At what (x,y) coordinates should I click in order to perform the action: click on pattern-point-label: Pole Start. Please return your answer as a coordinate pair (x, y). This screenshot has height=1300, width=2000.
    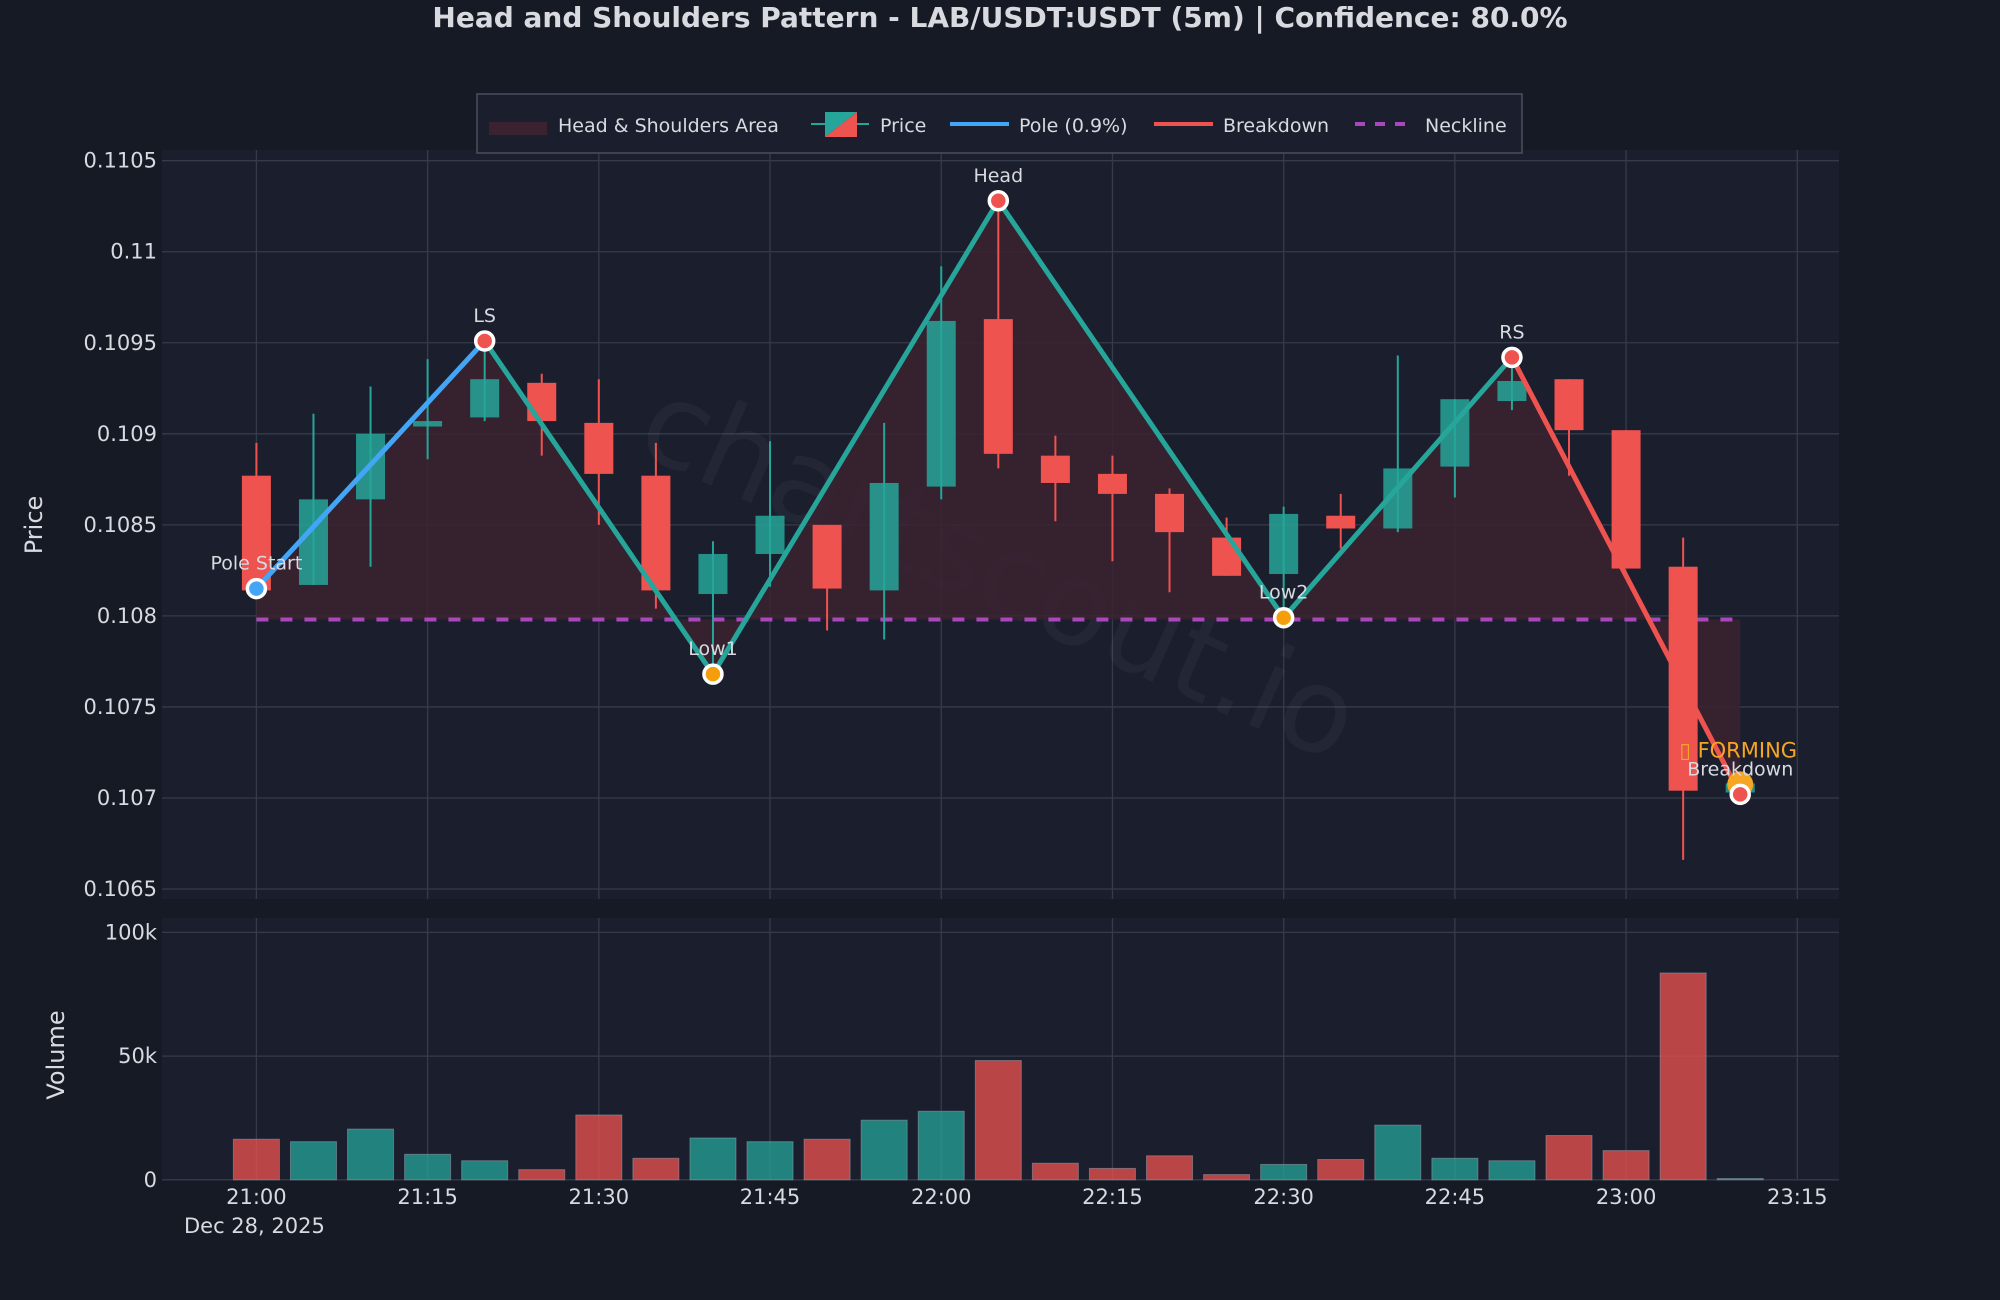
    Looking at the image, I should click on (256, 564).